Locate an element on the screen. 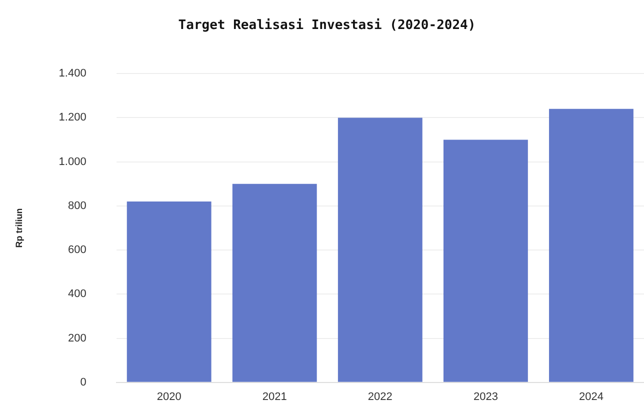 Image resolution: width=644 pixels, height=419 pixels. y-tick-label: 1.000 is located at coordinates (72, 162).